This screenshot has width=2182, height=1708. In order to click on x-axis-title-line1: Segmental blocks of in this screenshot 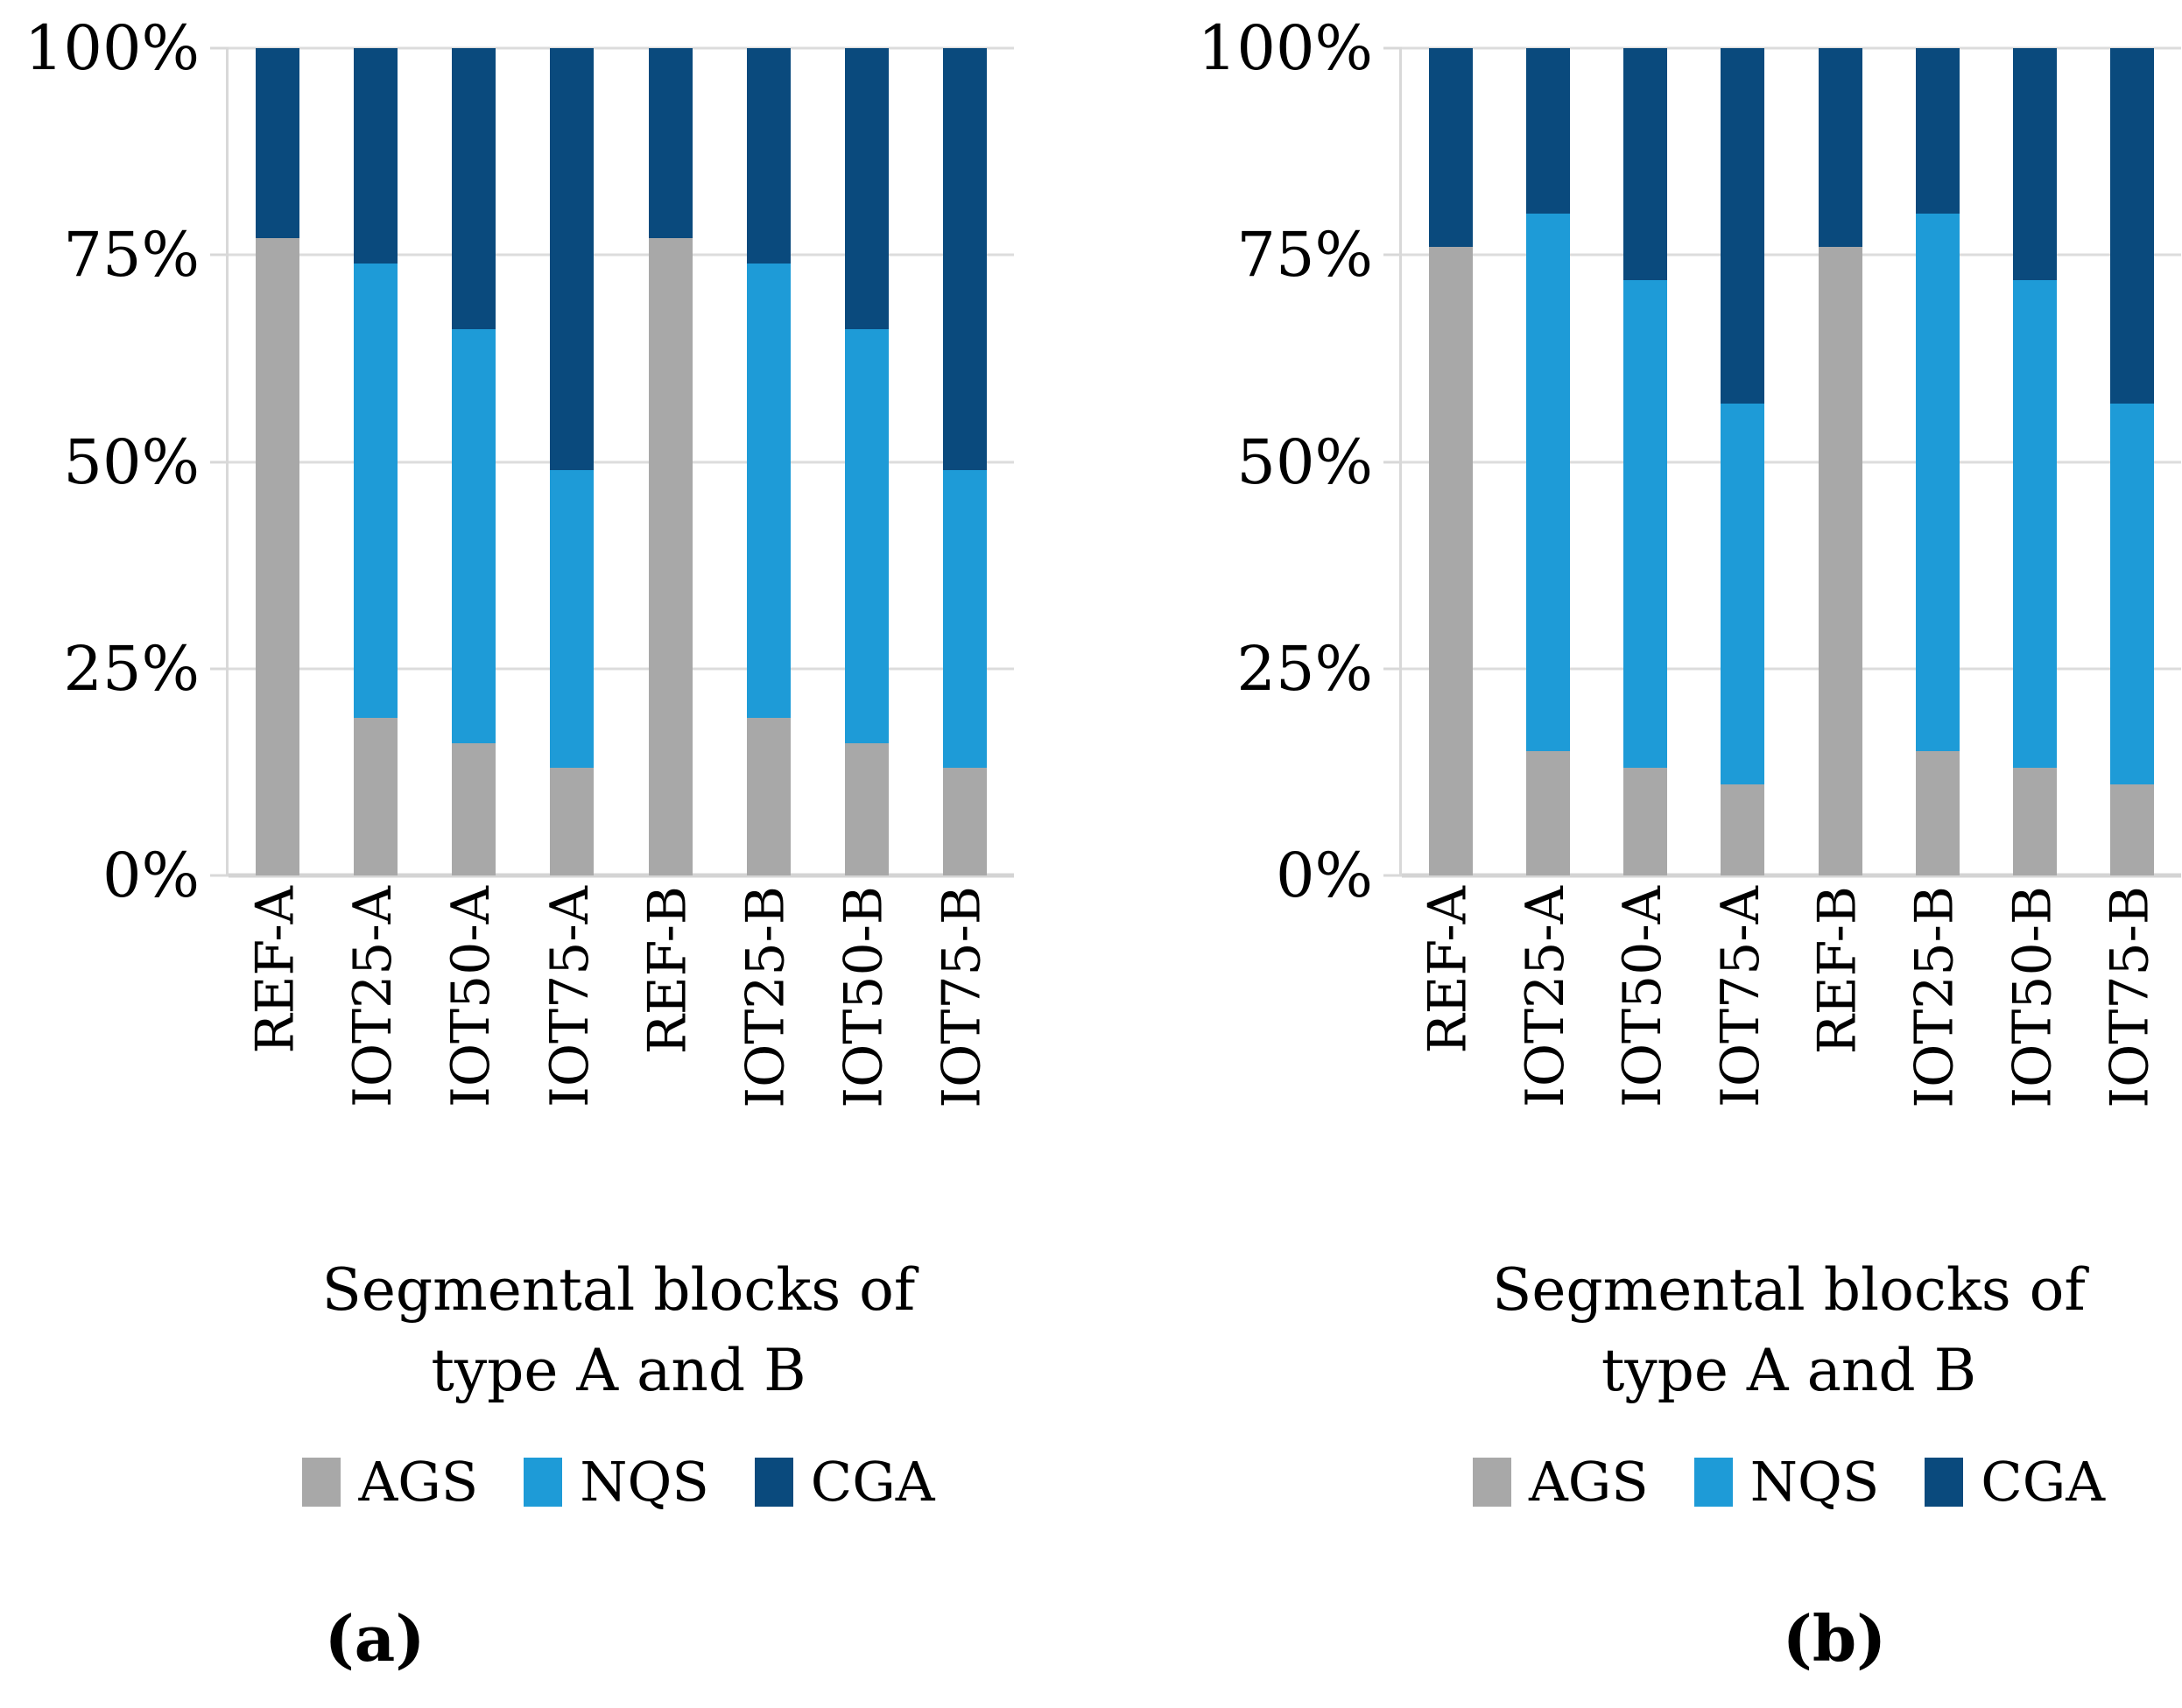, I will do `click(618, 1290)`.